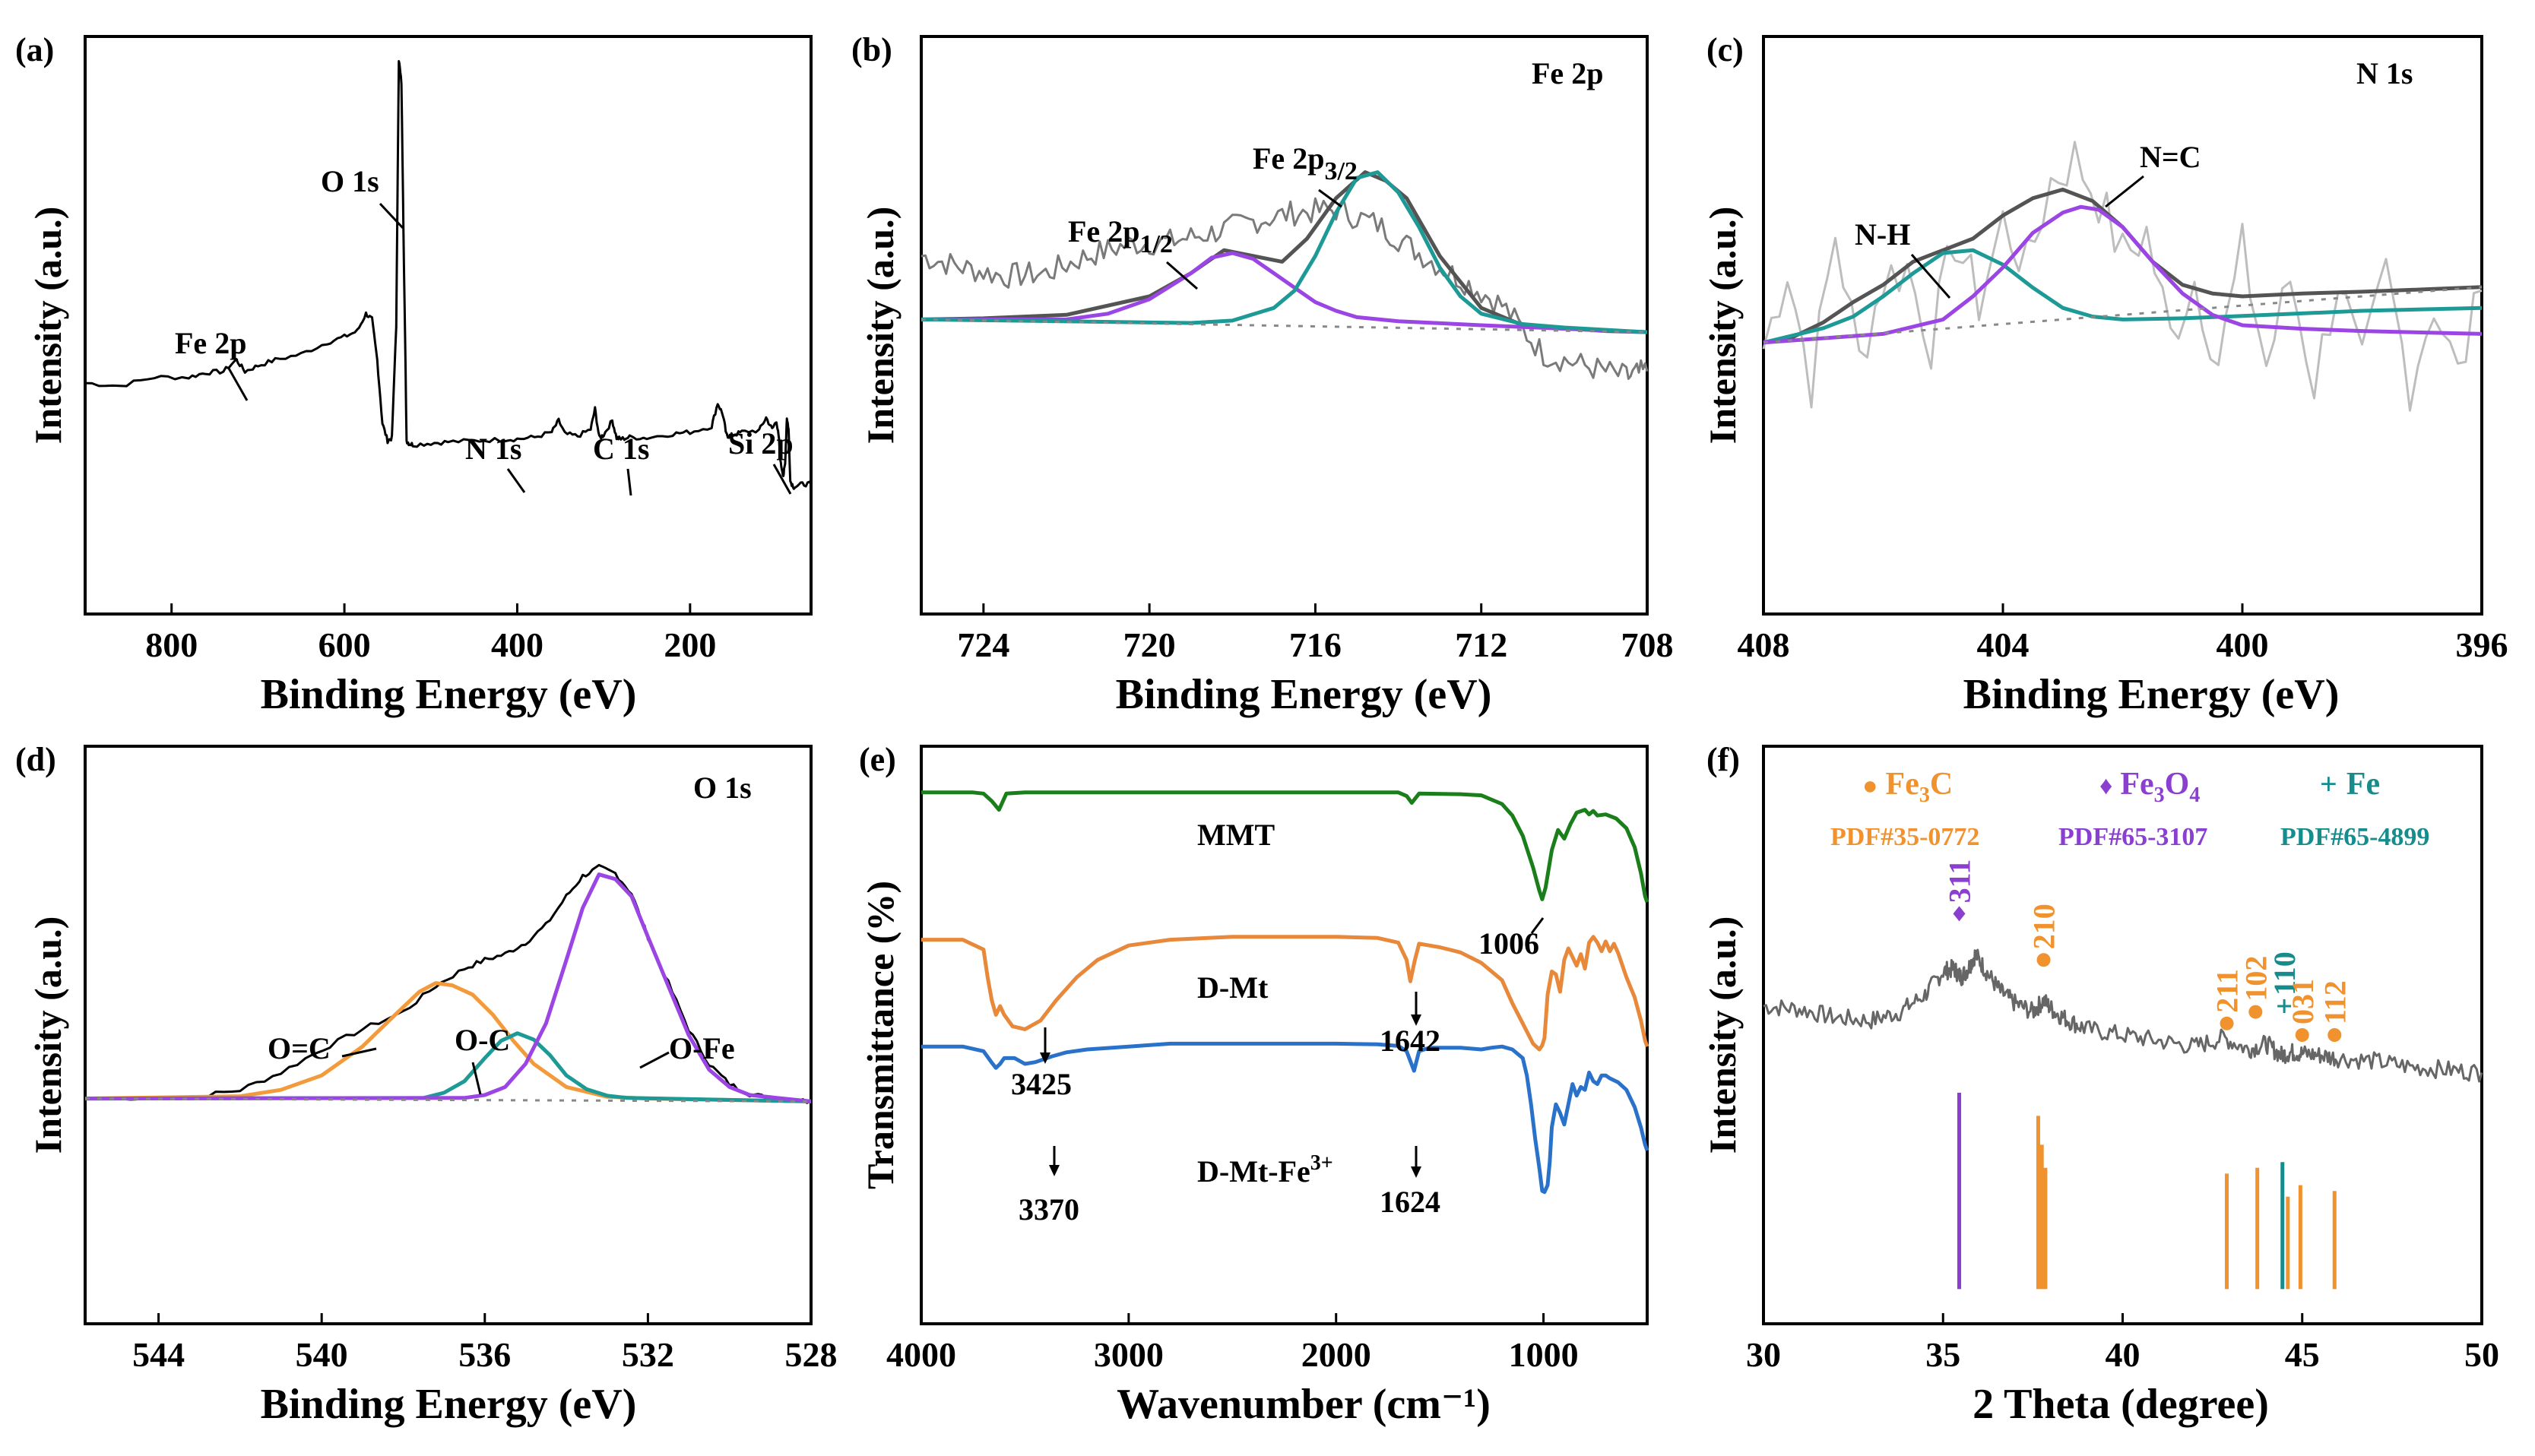 The image size is (2535, 1456). I want to click on x-tick-label-a-3: 200, so click(690, 644).